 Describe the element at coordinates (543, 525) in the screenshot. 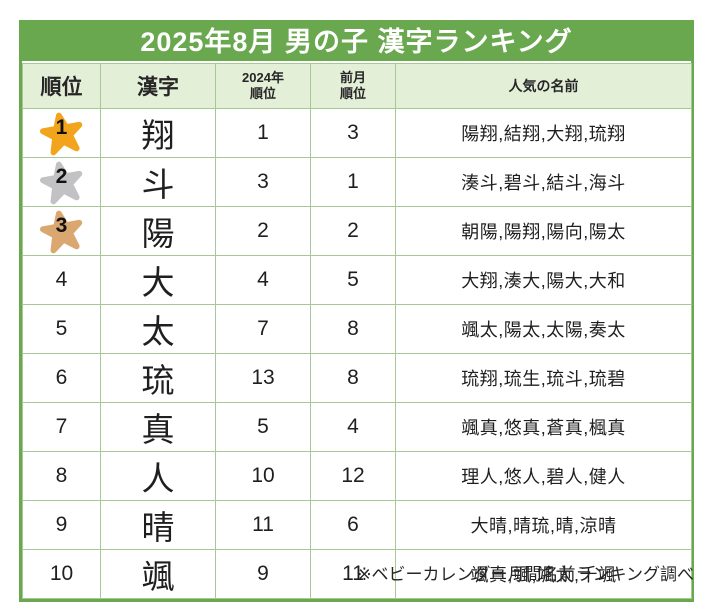

I see `popular-names-cell: 大晴,晴琉,晴,涼晴` at that location.